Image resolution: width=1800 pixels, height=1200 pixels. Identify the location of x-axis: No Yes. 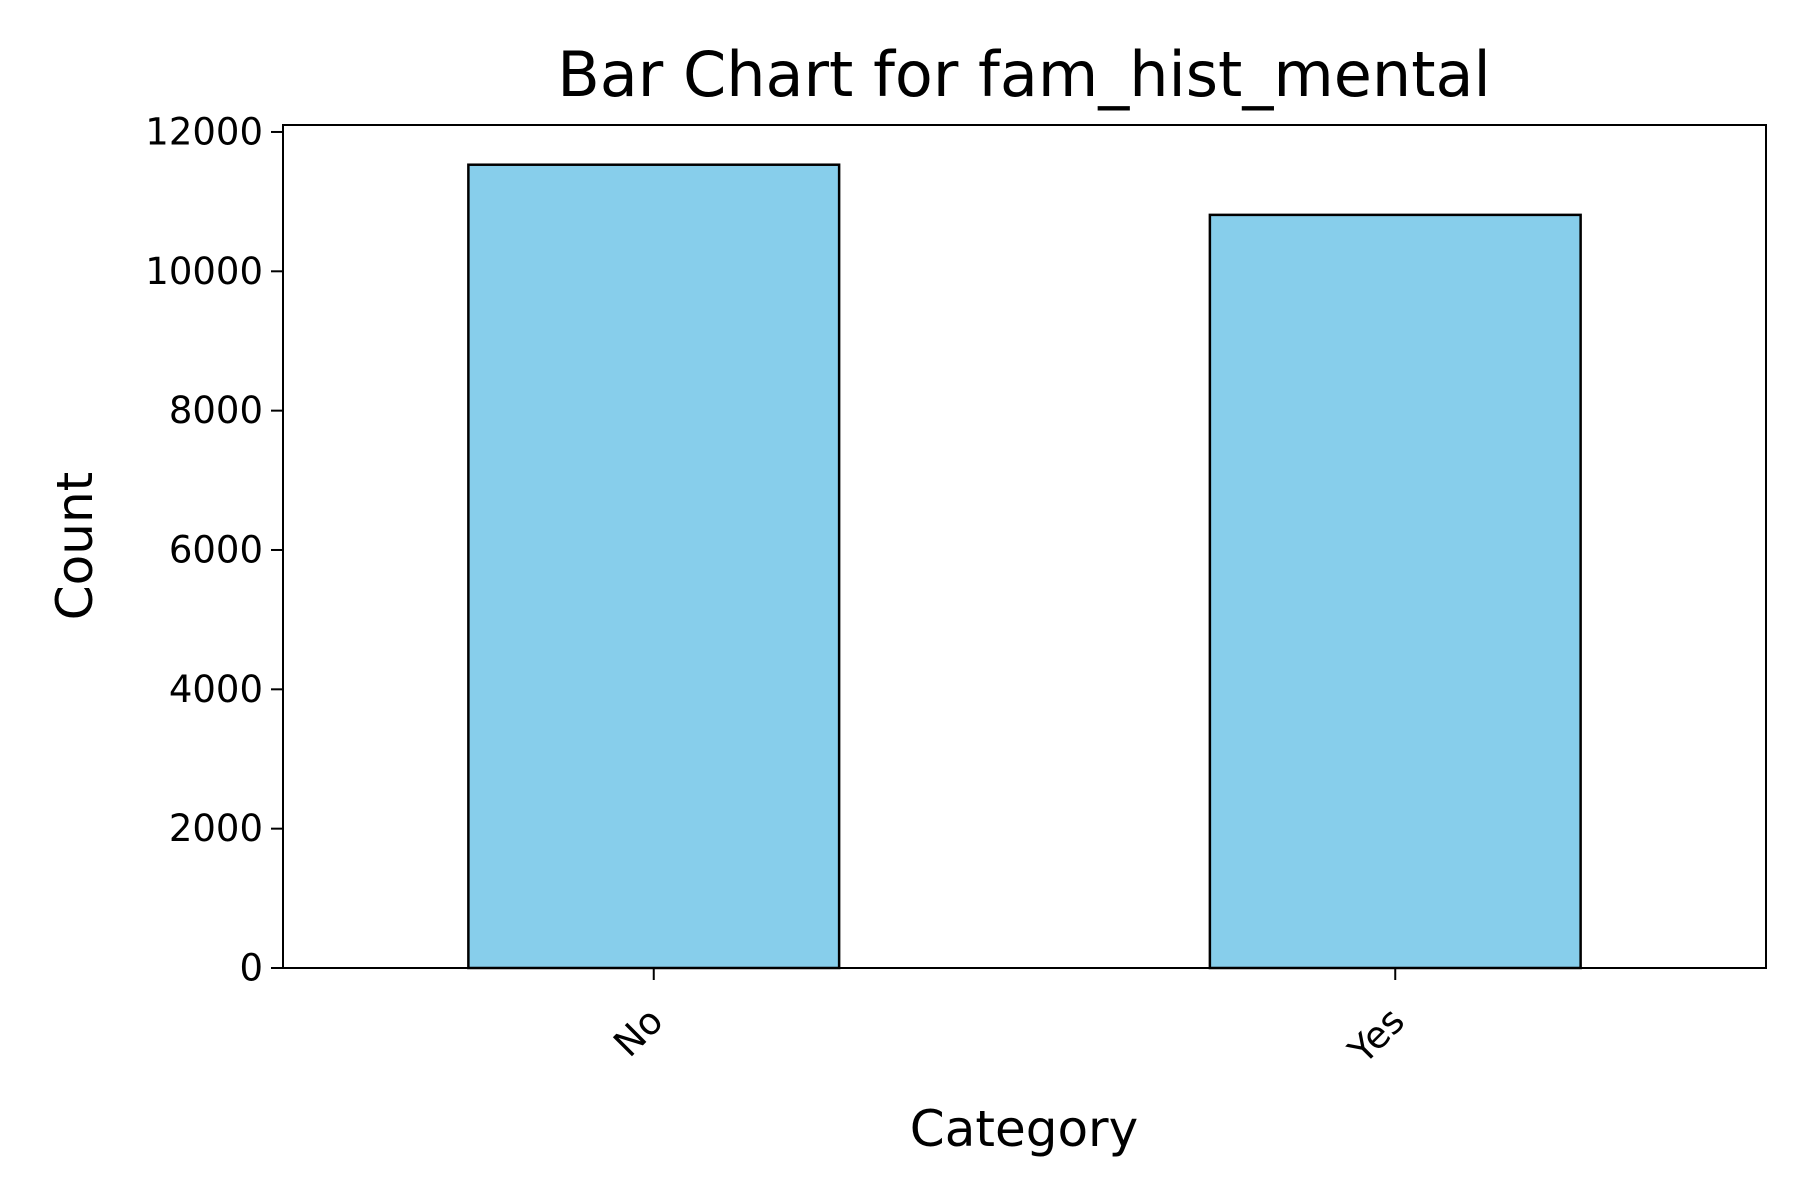
(1009, 1020).